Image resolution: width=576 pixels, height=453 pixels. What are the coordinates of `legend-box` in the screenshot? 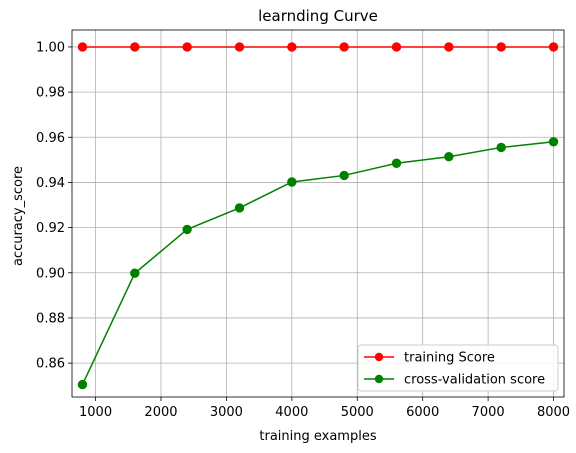 It's located at (458, 368).